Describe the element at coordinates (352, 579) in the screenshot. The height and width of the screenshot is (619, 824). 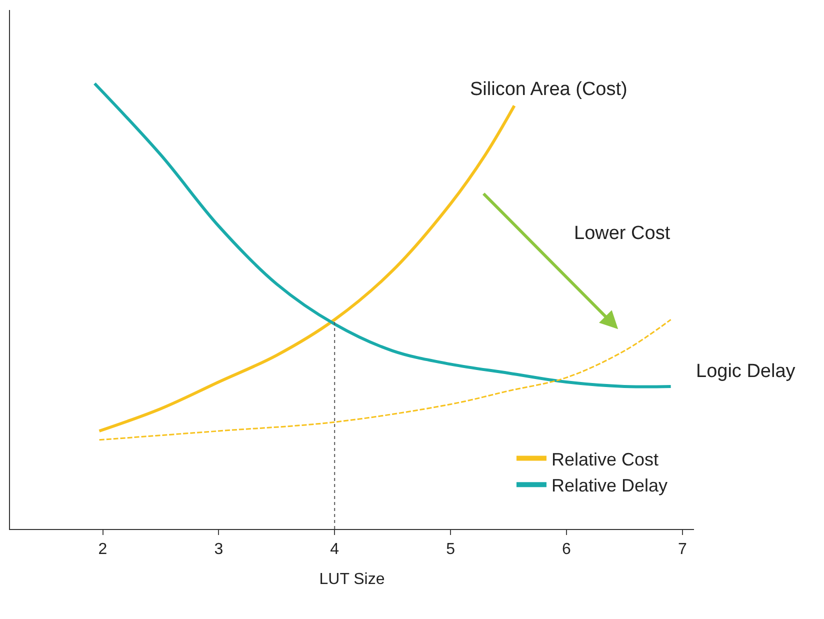
I see `x-axis-title: LUT Size` at that location.